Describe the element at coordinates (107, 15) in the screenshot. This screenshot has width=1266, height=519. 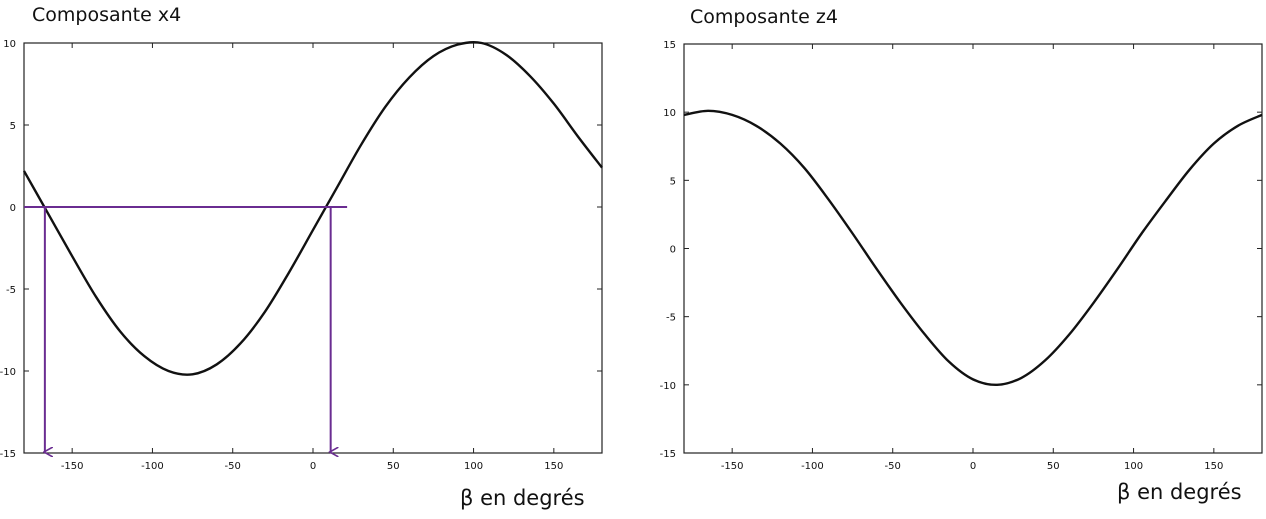
I see `chart-title-x4: Composante x4` at that location.